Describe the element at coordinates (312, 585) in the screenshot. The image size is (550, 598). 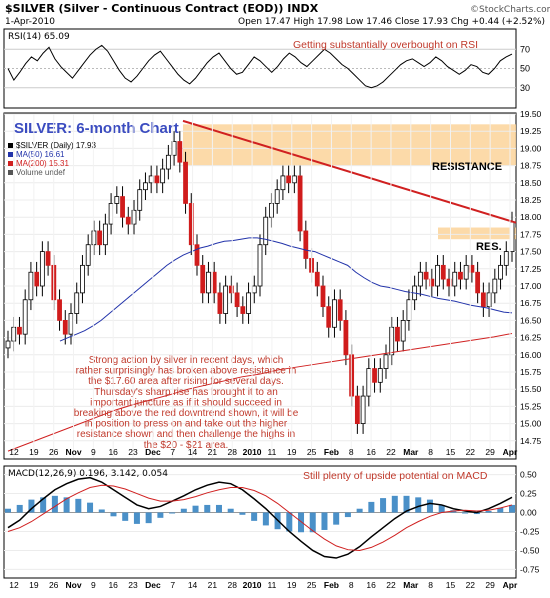
I see `x-tick-label-bottom: 25` at that location.